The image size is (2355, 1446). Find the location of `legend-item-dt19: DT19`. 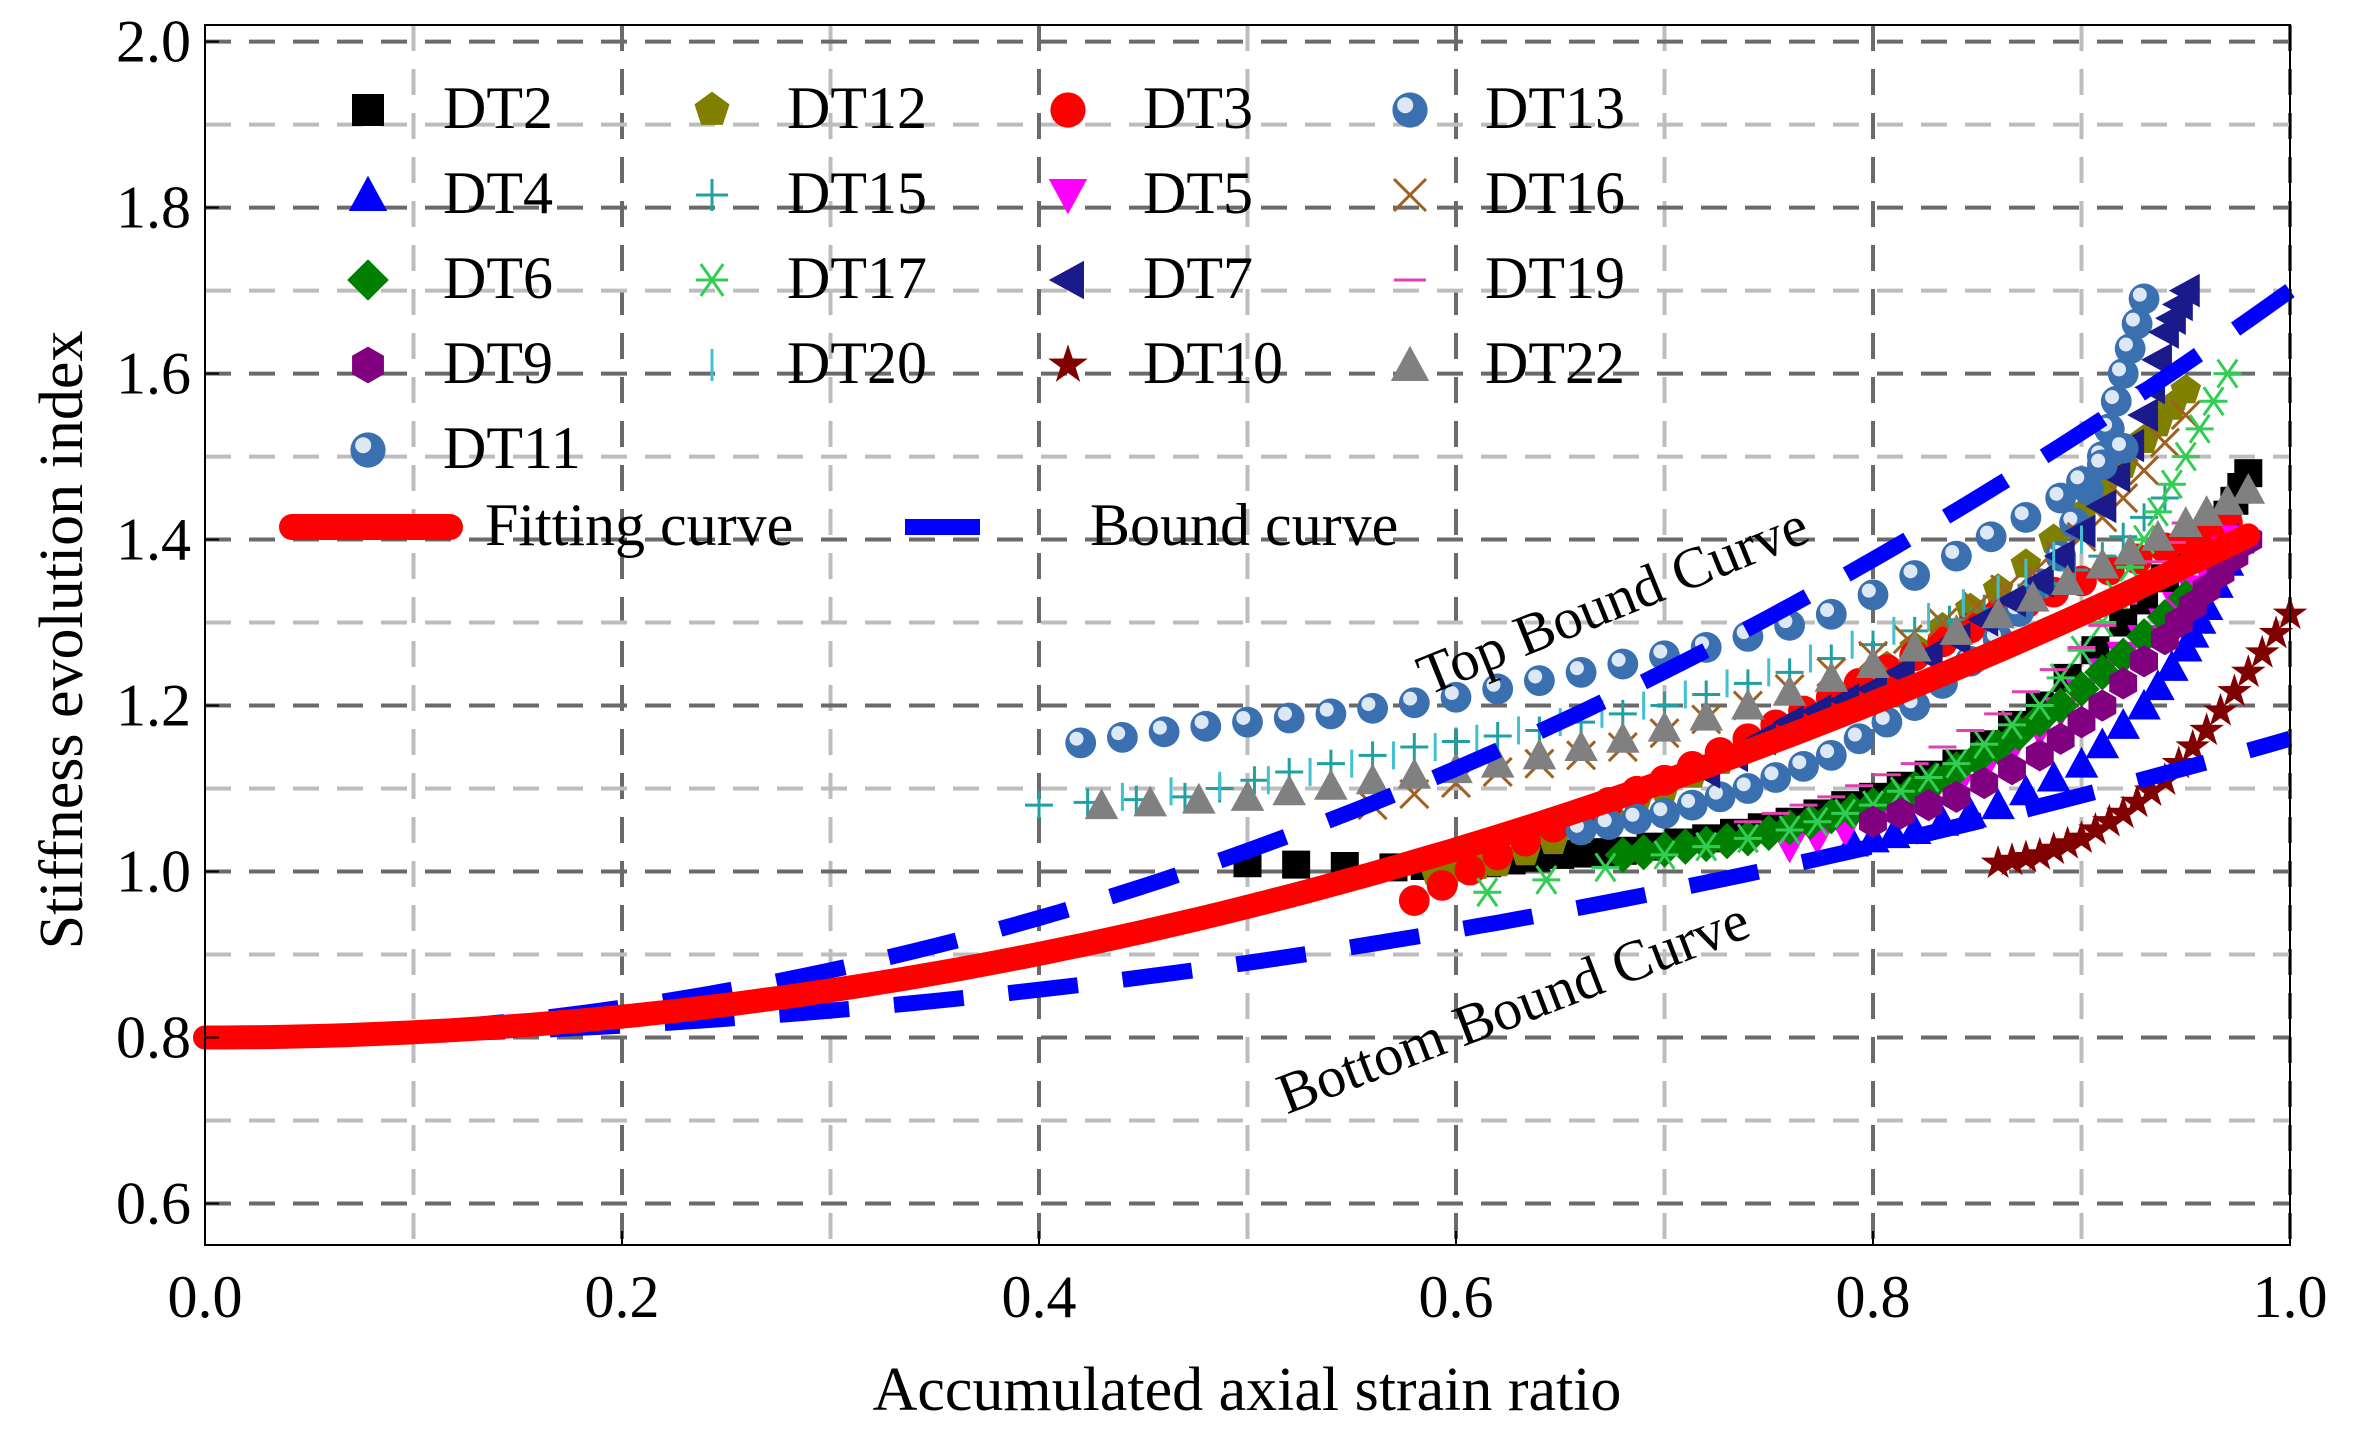

legend-item-dt19: DT19 is located at coordinates (1509, 278).